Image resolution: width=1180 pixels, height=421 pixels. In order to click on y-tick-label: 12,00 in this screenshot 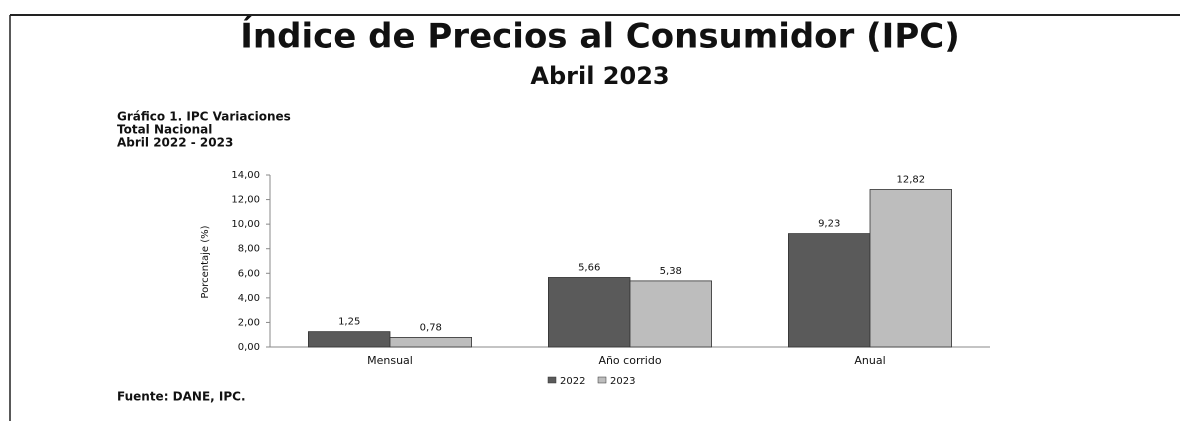, I will do `click(245, 200)`.